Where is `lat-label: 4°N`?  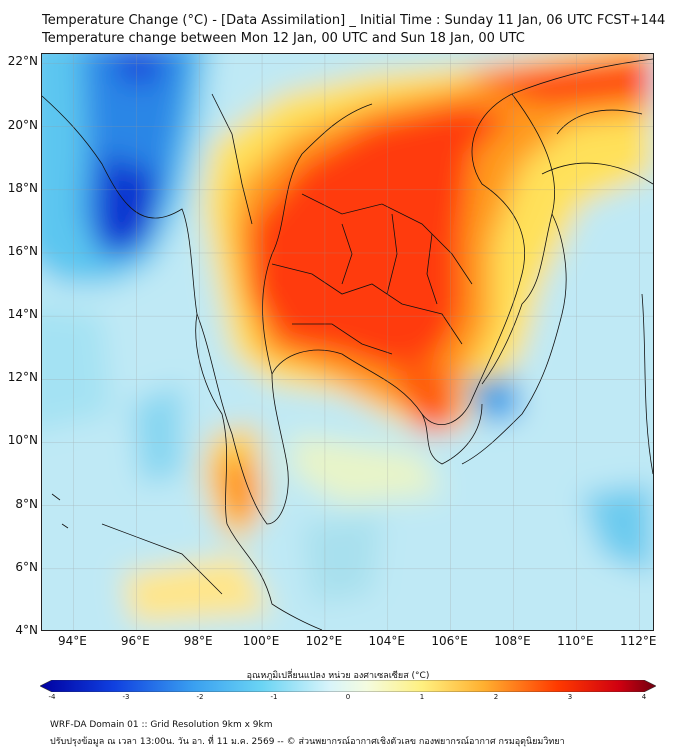
lat-label: 4°N is located at coordinates (26, 630).